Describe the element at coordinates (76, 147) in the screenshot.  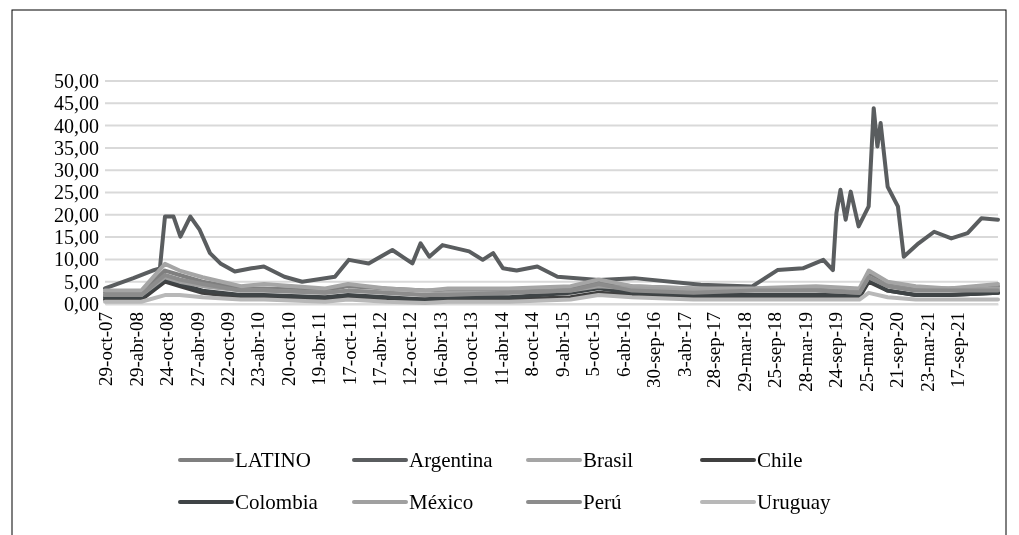
I see `y-tick-label: 35,00` at that location.